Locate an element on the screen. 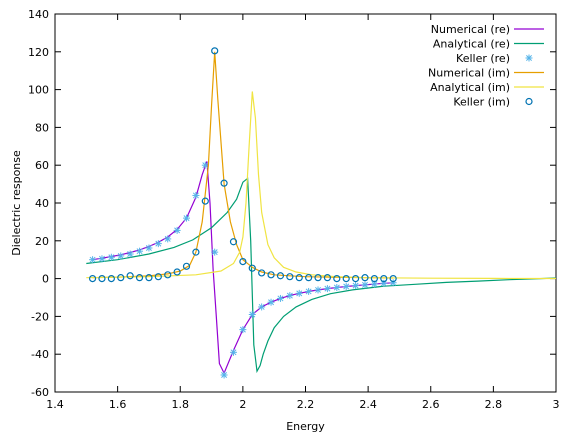 This screenshot has height=436, width=581. legend-label: Numerical (im) is located at coordinates (469, 73).